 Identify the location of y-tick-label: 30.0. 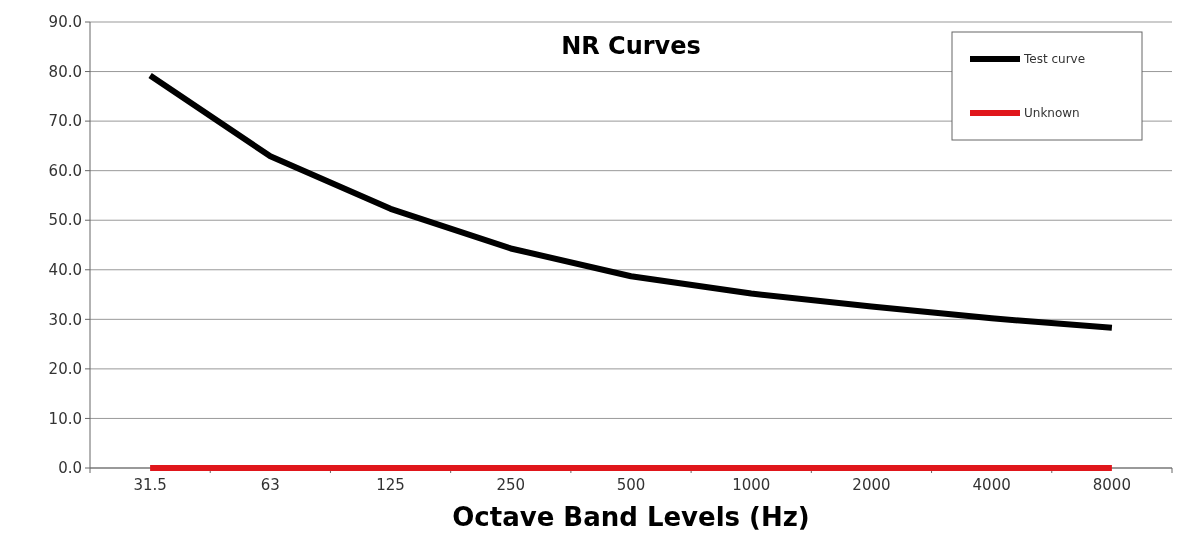
(65, 319).